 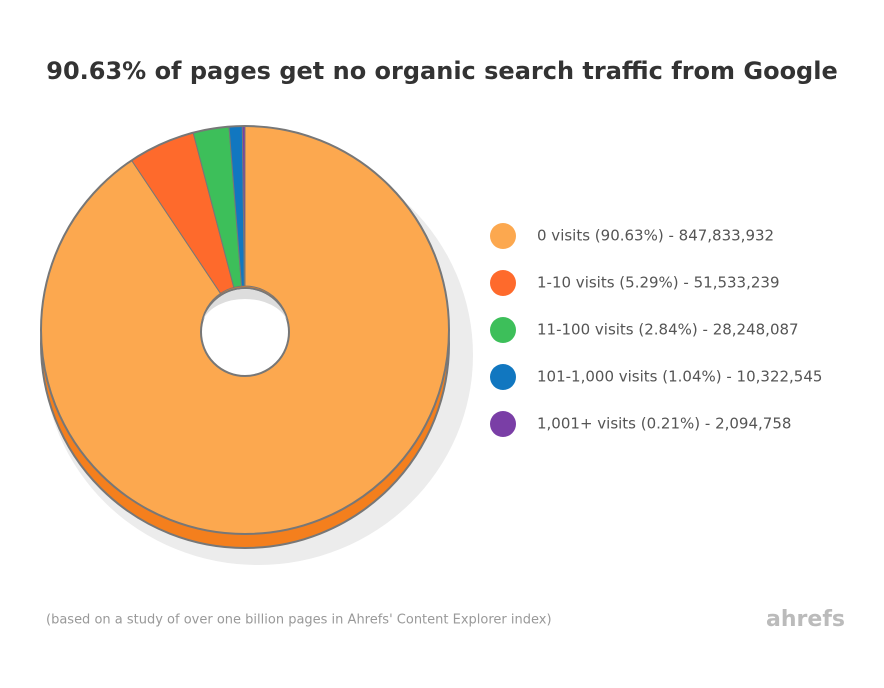 I want to click on legend-label: 1-10 visits (5.29%) - 51,533,239, so click(x=658, y=283).